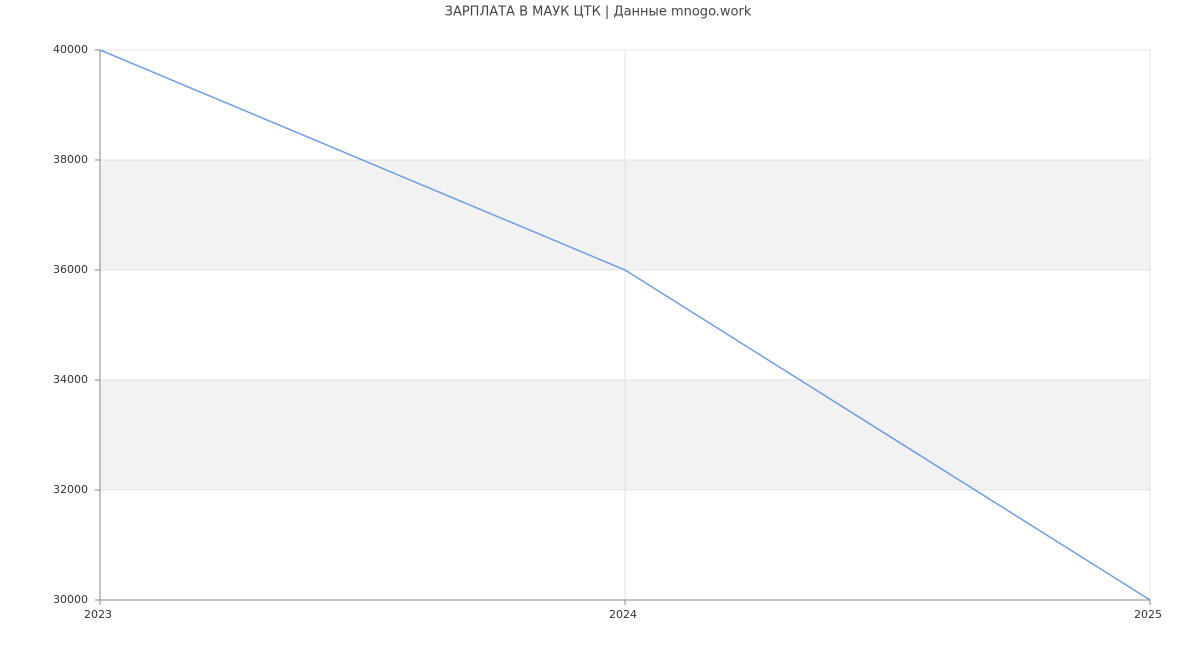 This screenshot has width=1200, height=650. What do you see at coordinates (70, 159) in the screenshot?
I see `y-tick-label: 38000` at bounding box center [70, 159].